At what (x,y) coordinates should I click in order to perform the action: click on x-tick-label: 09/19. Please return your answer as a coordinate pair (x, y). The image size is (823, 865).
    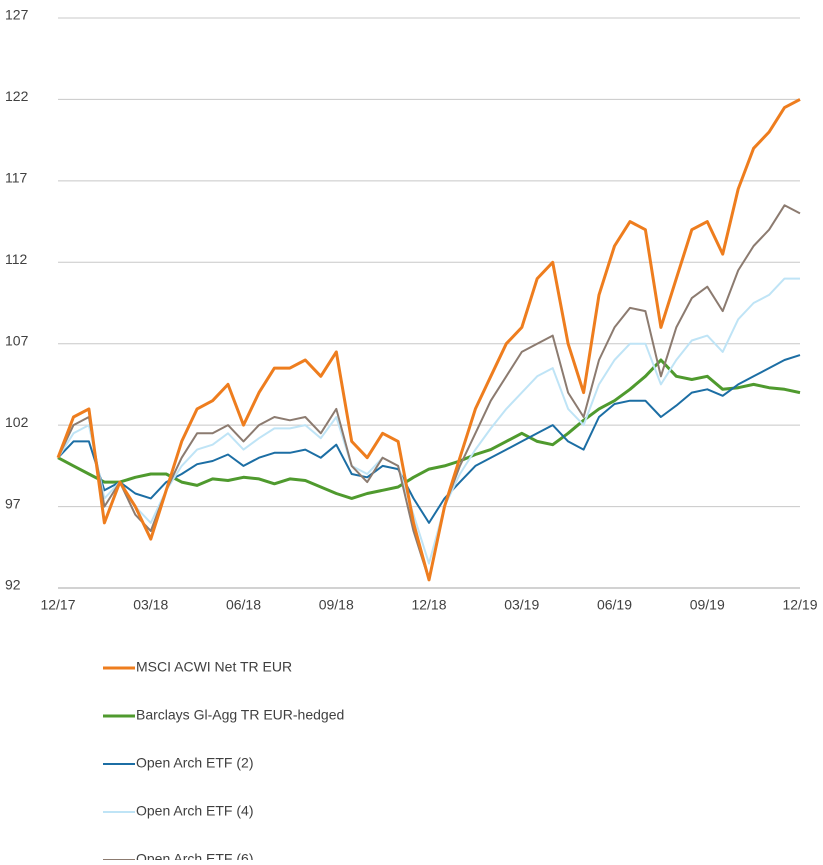
    Looking at the image, I should click on (707, 605).